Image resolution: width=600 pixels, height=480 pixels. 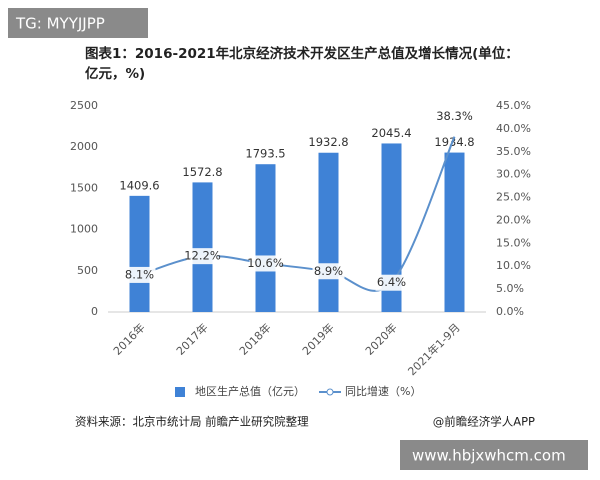 I want to click on data-label: 1793.5, so click(x=265, y=154).